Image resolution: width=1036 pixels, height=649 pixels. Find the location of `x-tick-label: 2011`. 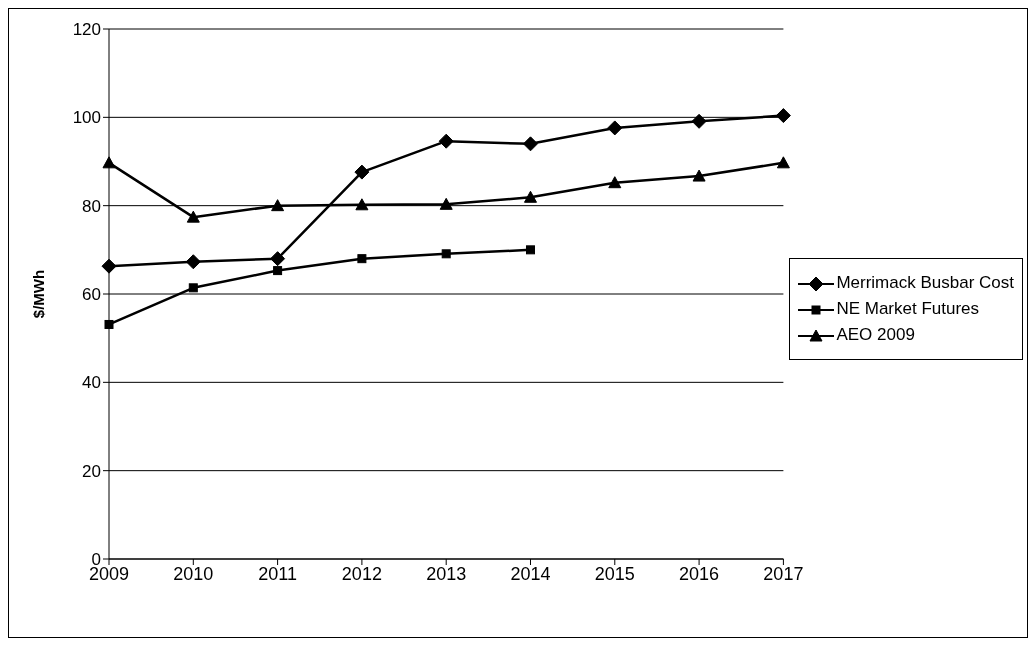

x-tick-label: 2011 is located at coordinates (277, 573).